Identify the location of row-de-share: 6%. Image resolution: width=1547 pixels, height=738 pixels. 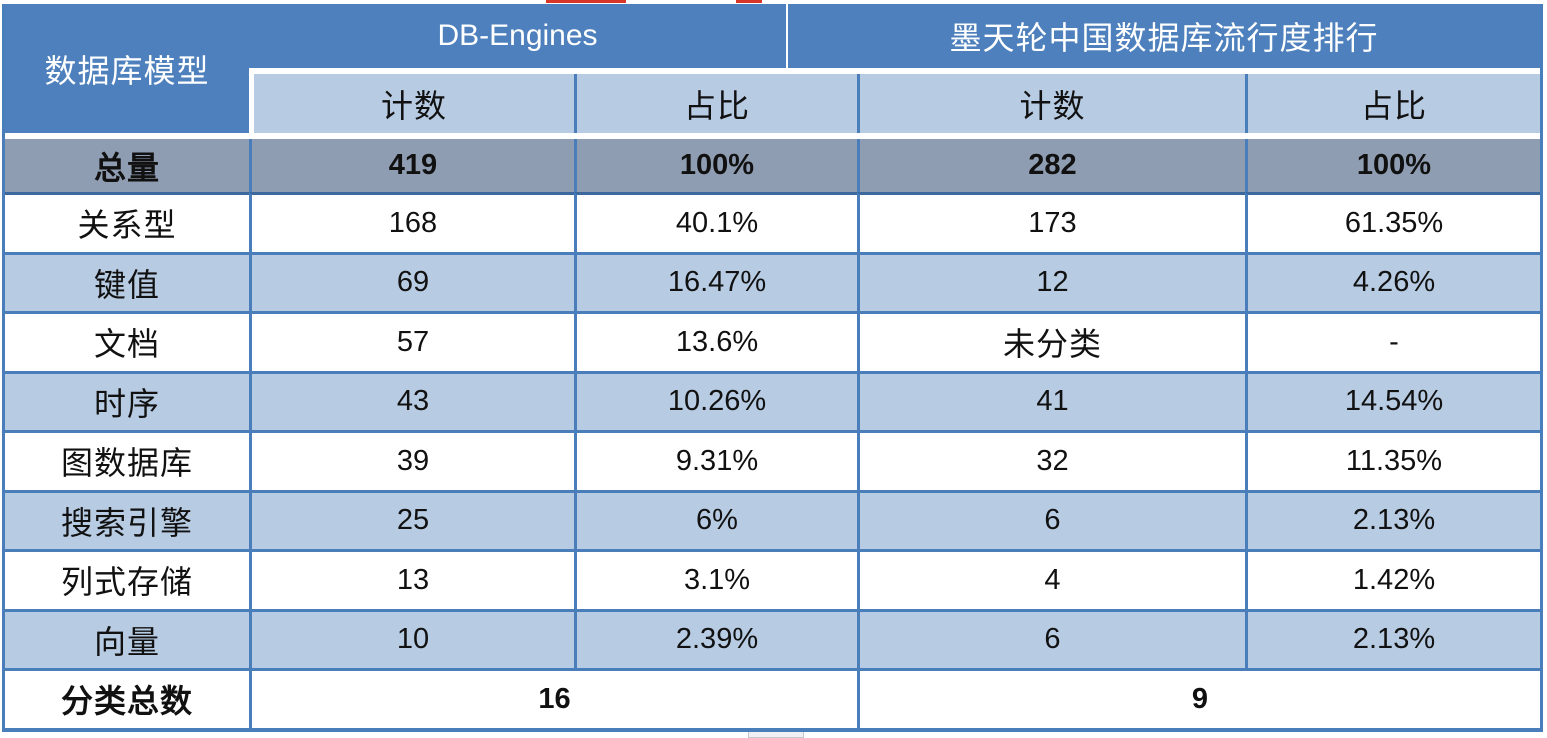
(715, 519).